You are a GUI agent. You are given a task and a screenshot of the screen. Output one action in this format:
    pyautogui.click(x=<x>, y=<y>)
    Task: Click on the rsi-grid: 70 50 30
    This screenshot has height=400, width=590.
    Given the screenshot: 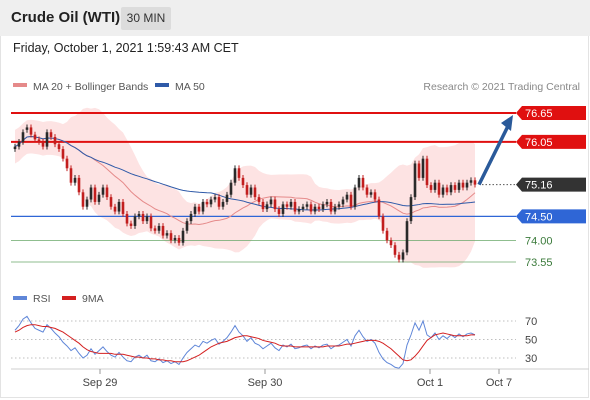 What is the action you would take?
    pyautogui.click(x=274, y=340)
    